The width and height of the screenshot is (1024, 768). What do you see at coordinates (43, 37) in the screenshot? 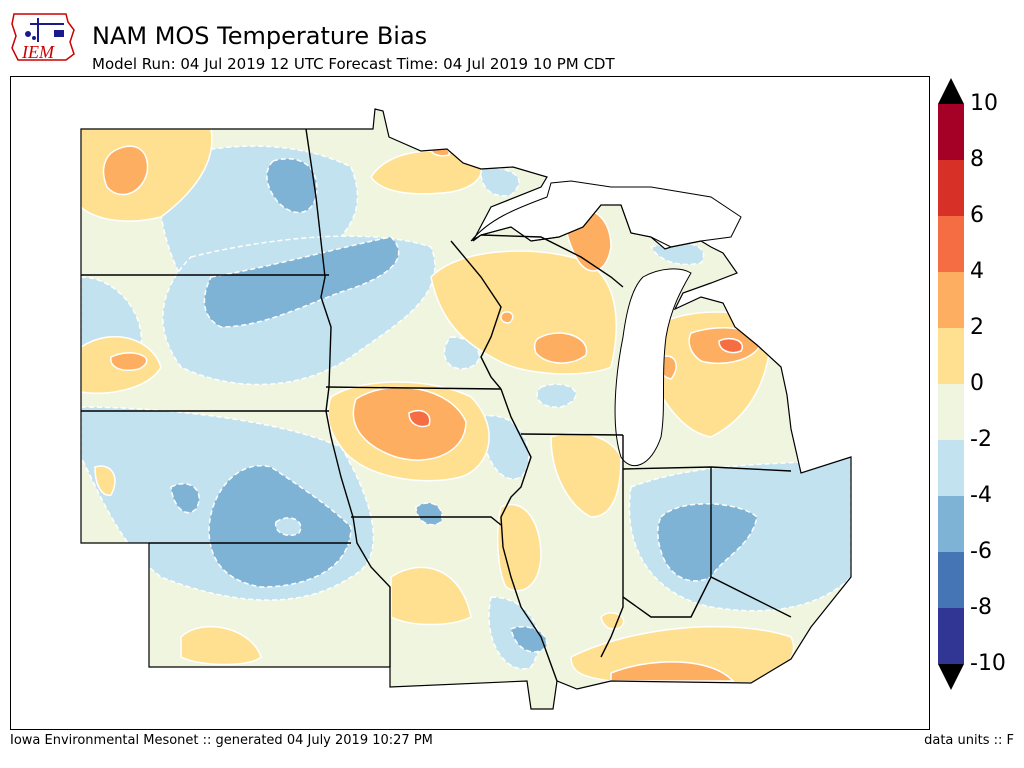
I see `iem-logo: IEM` at bounding box center [43, 37].